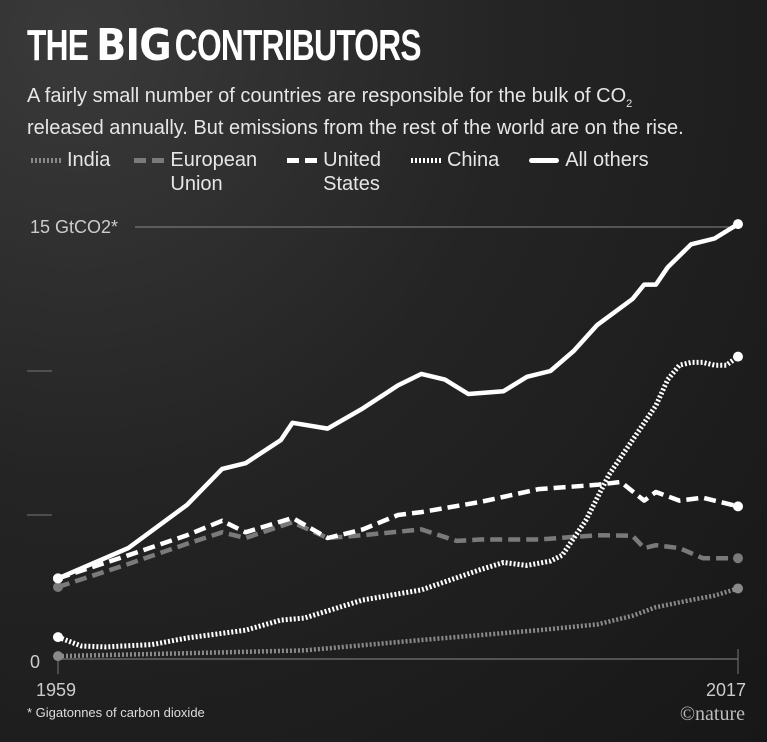  Describe the element at coordinates (134, 45) in the screenshot. I see `title-big: BIG` at that location.